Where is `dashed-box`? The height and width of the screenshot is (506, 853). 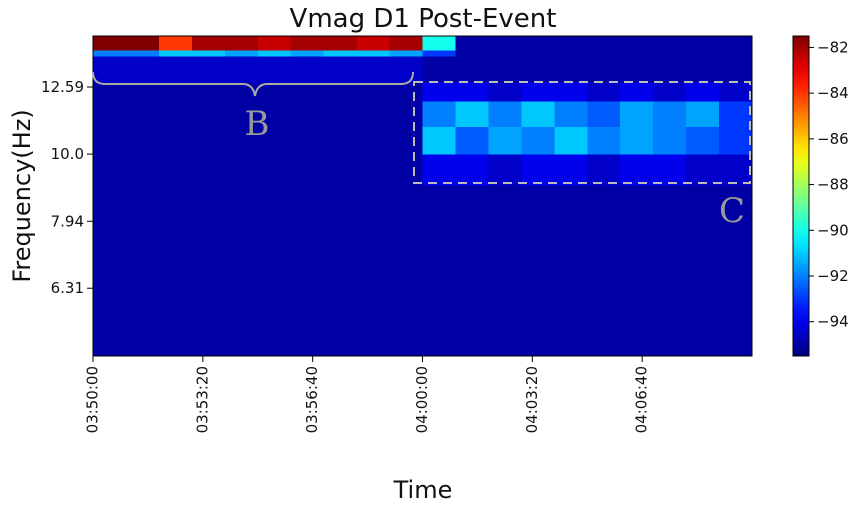 dashed-box is located at coordinates (582, 132).